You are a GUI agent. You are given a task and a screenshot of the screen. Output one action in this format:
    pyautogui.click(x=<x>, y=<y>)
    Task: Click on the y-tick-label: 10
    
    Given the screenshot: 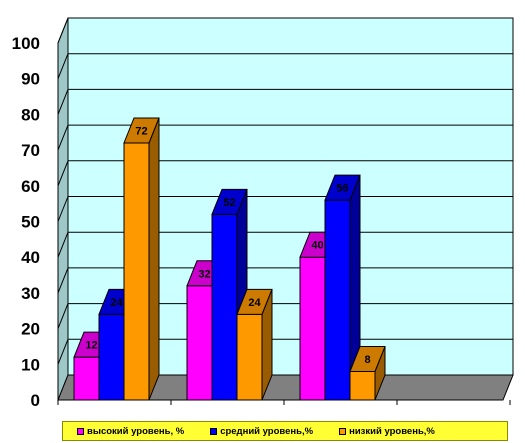 What is the action you would take?
    pyautogui.click(x=30, y=364)
    